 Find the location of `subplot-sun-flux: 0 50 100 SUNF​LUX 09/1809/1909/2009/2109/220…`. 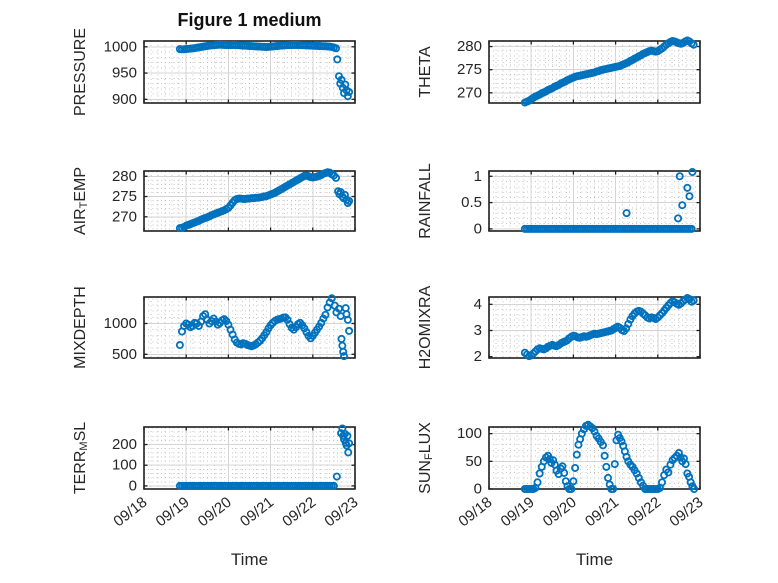

subplot-sun-flux: 0 50 100 SUNF​LUX 09/1809/1909/2009/2109/220… is located at coordinates (561, 494).